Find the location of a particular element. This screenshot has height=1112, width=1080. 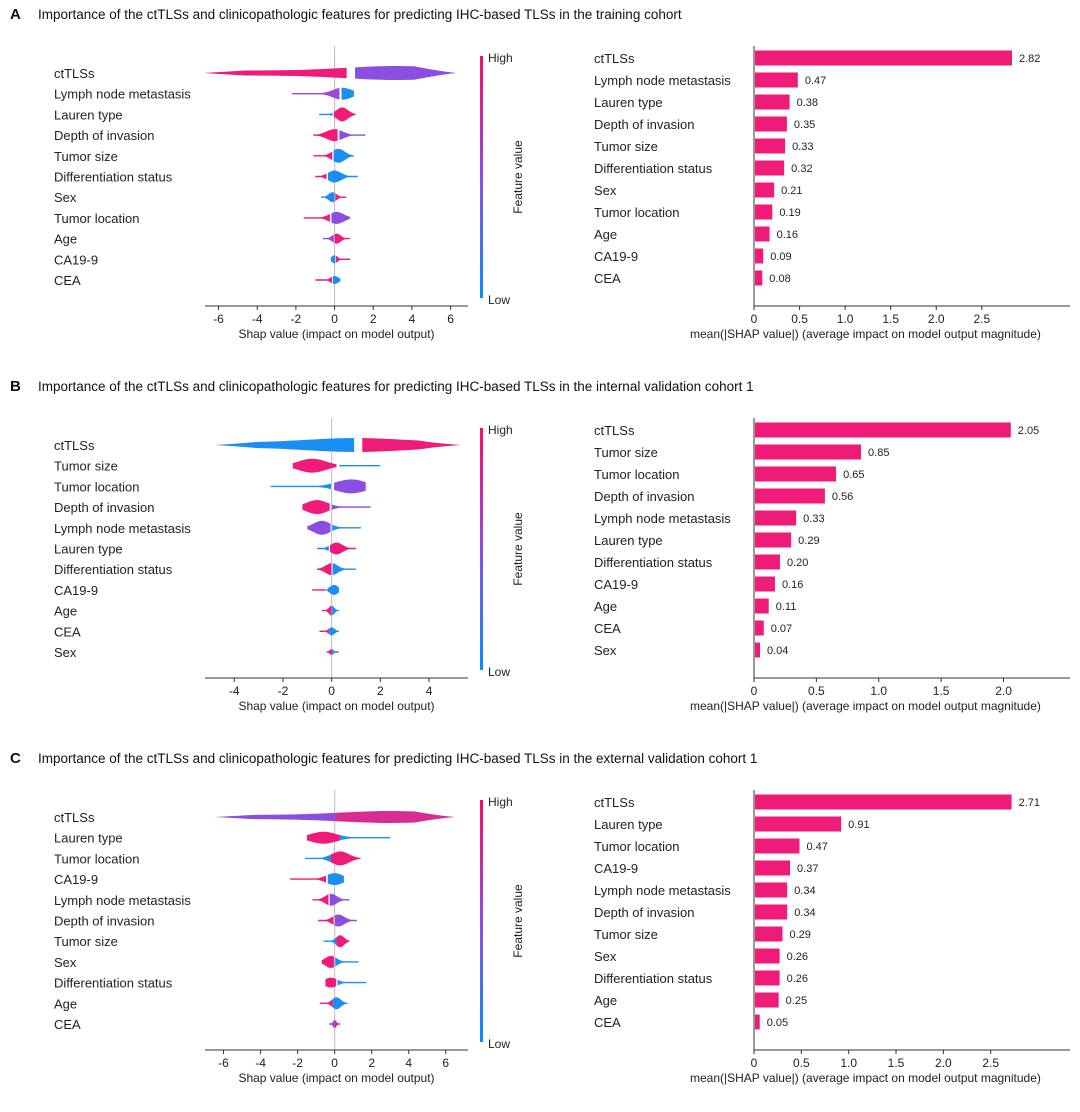

feature-label: Differentiation status is located at coordinates (113, 983).